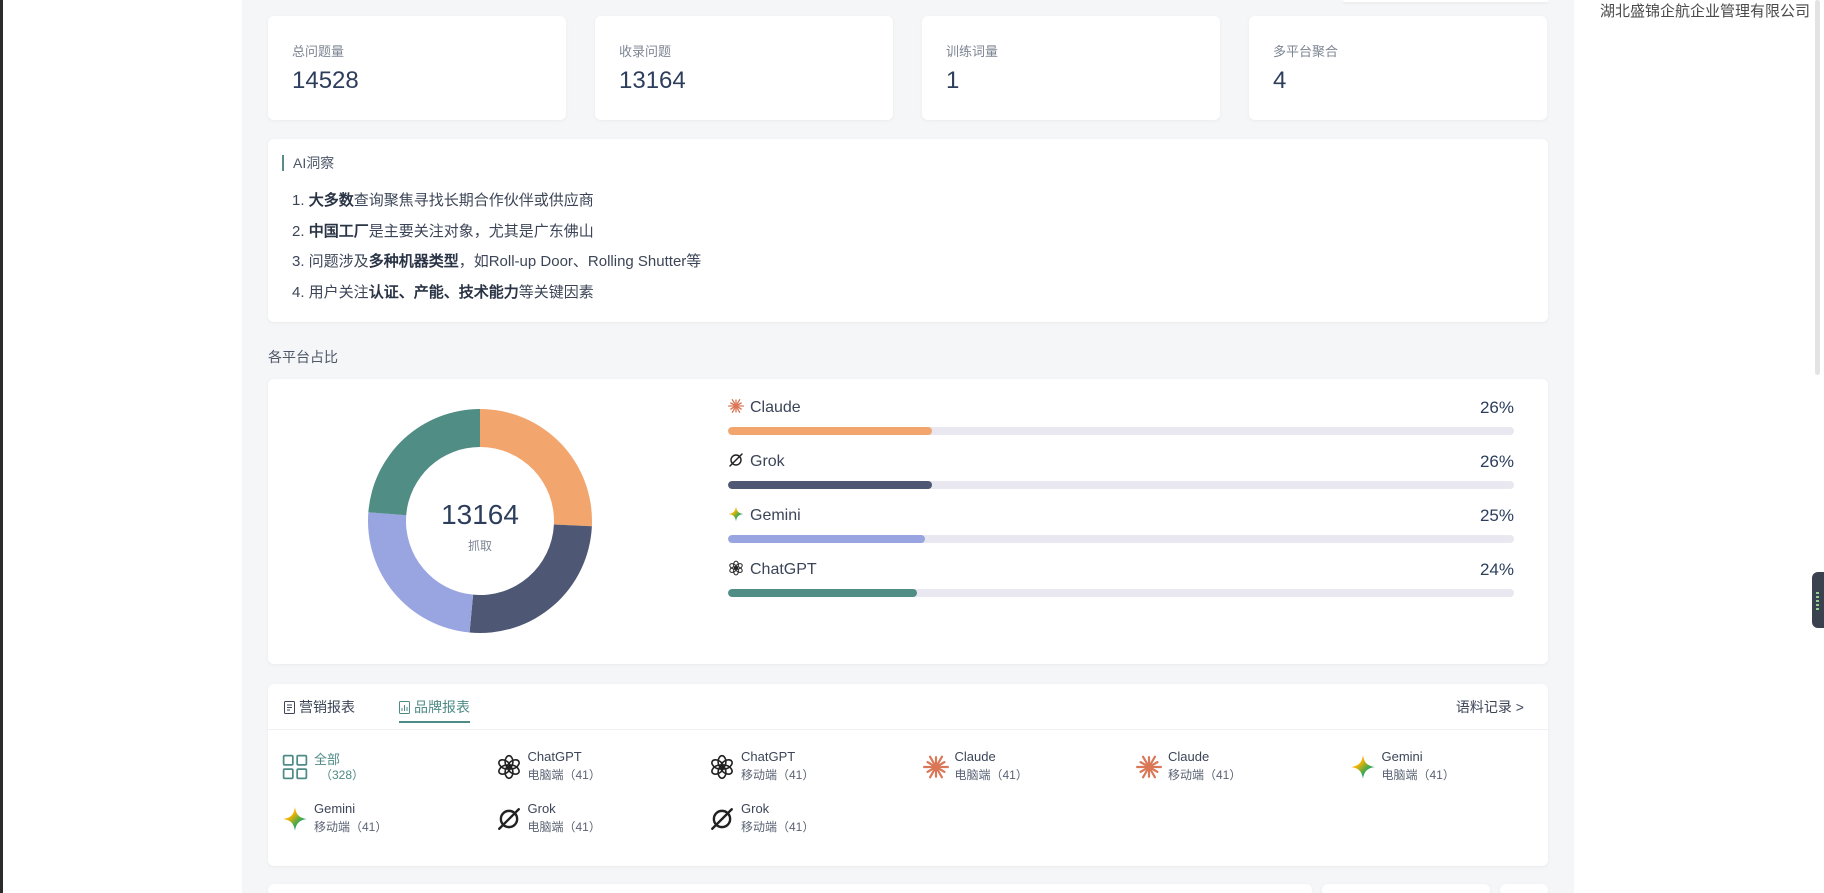 This screenshot has width=1824, height=893. I want to click on platform-bar-gemini: Gemini 25%, so click(1121, 532).